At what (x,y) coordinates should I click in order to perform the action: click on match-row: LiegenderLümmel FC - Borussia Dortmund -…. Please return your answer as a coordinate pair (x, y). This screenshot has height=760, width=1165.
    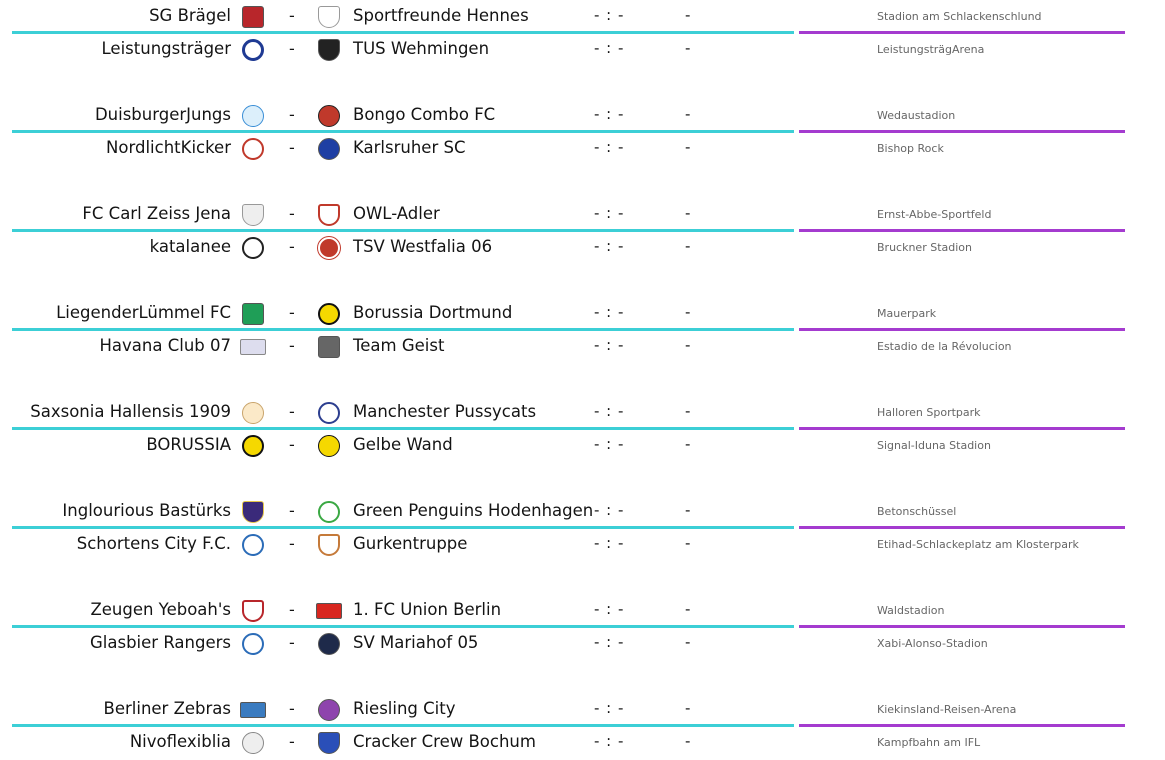
    Looking at the image, I should click on (582, 313).